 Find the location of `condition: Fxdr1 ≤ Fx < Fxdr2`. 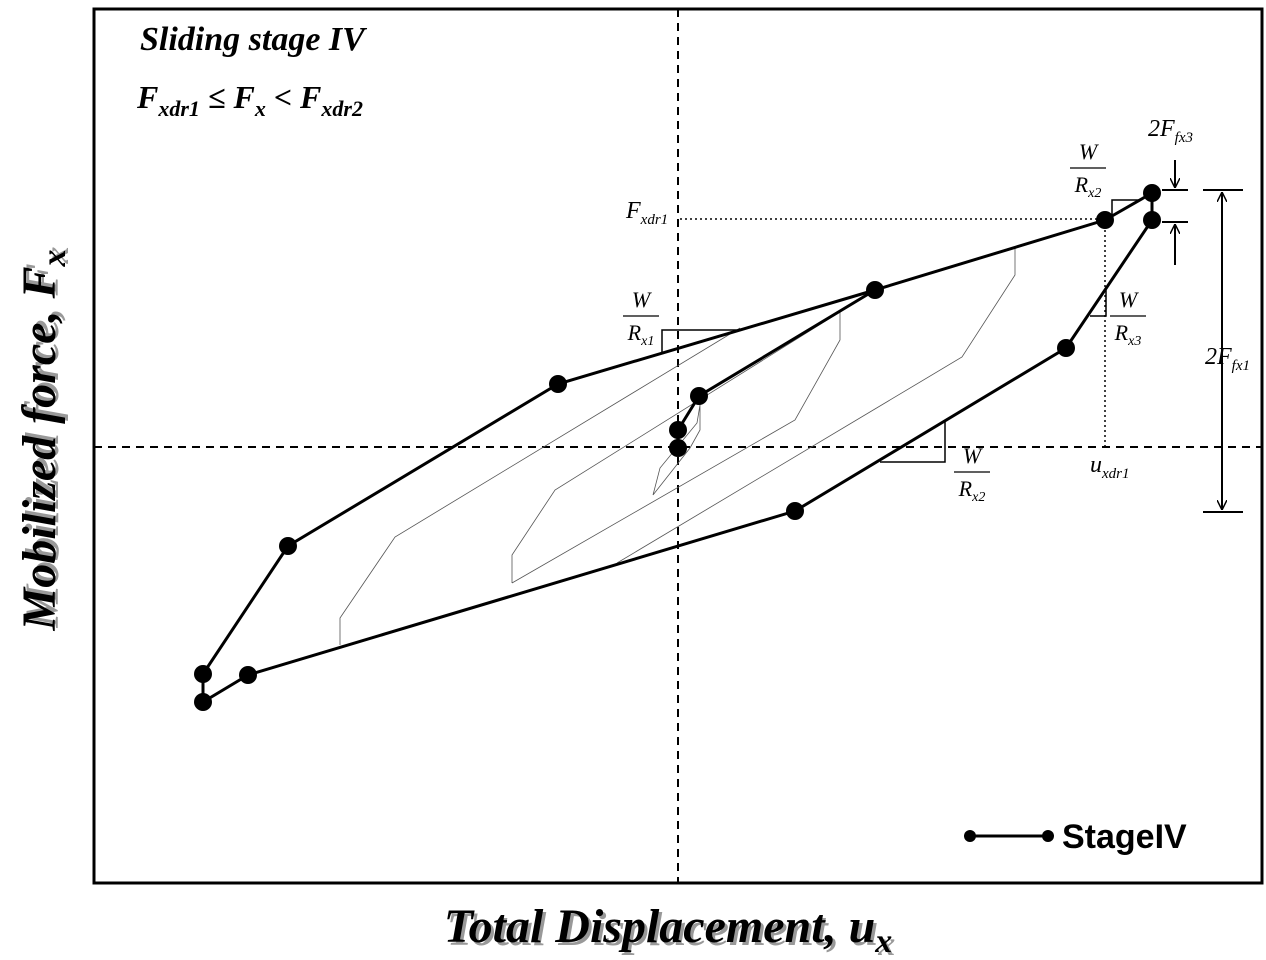

condition: Fxdr1 ≤ Fx < Fxdr2 is located at coordinates (249, 100).